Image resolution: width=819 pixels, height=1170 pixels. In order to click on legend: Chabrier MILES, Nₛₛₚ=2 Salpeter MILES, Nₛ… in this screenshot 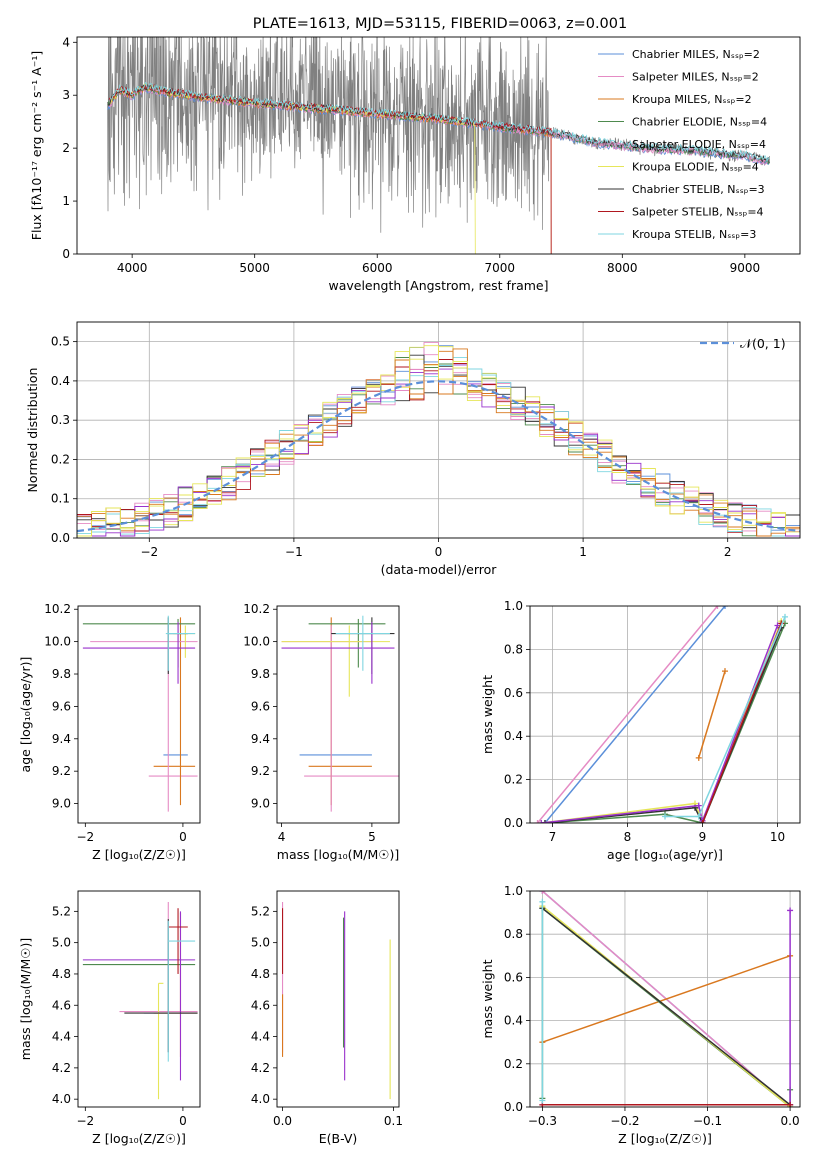, I will do `click(682, 144)`.